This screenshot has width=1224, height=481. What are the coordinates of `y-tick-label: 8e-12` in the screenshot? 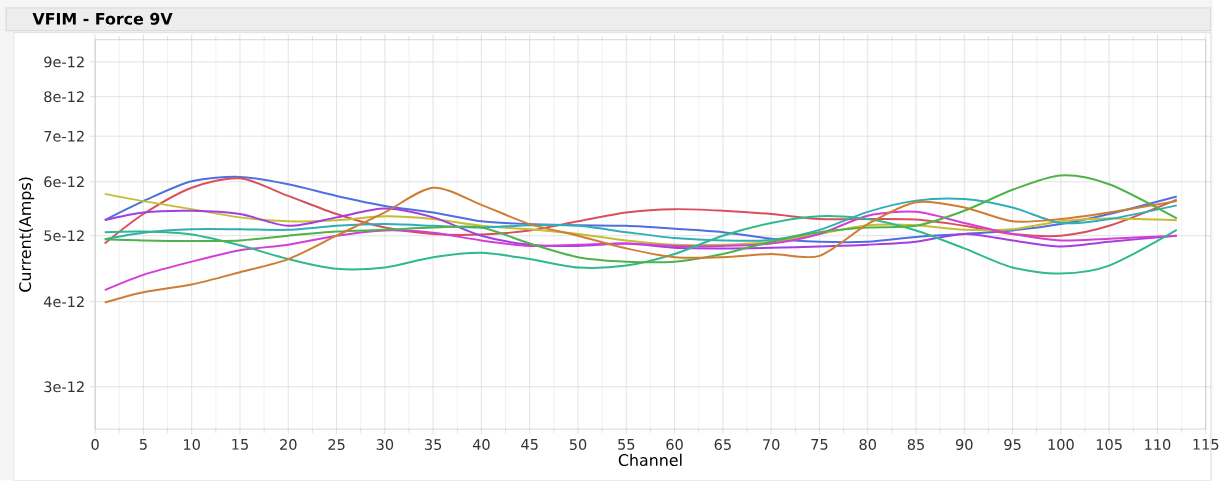 It's located at (64, 97).